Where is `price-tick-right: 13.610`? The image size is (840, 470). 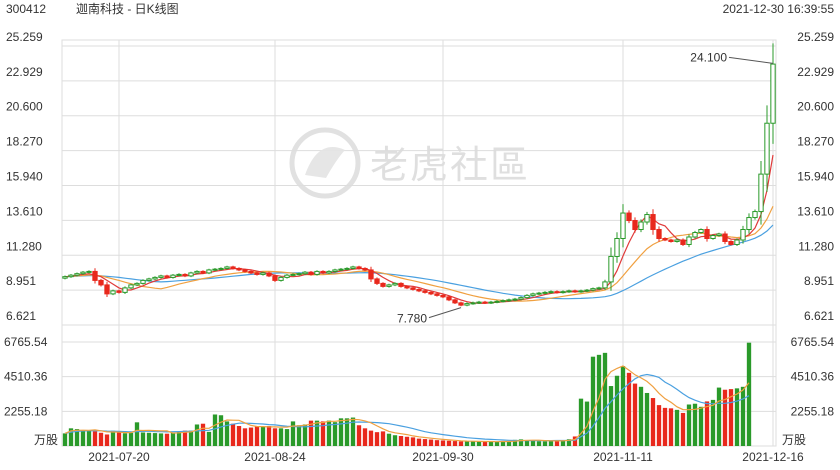
price-tick-right: 13.610 is located at coordinates (815, 211).